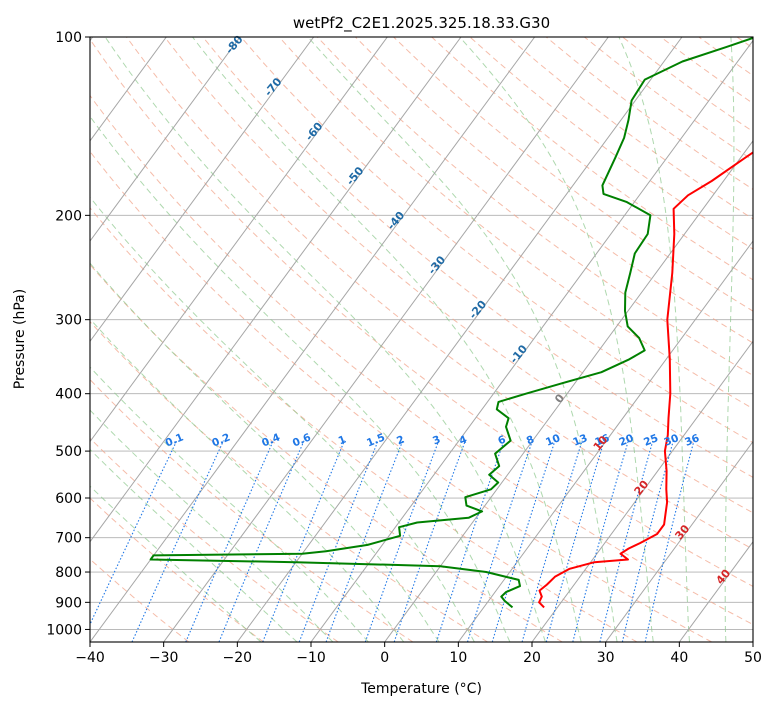  Describe the element at coordinates (311, 658) in the screenshot. I see `x-tick-label: −10` at that location.